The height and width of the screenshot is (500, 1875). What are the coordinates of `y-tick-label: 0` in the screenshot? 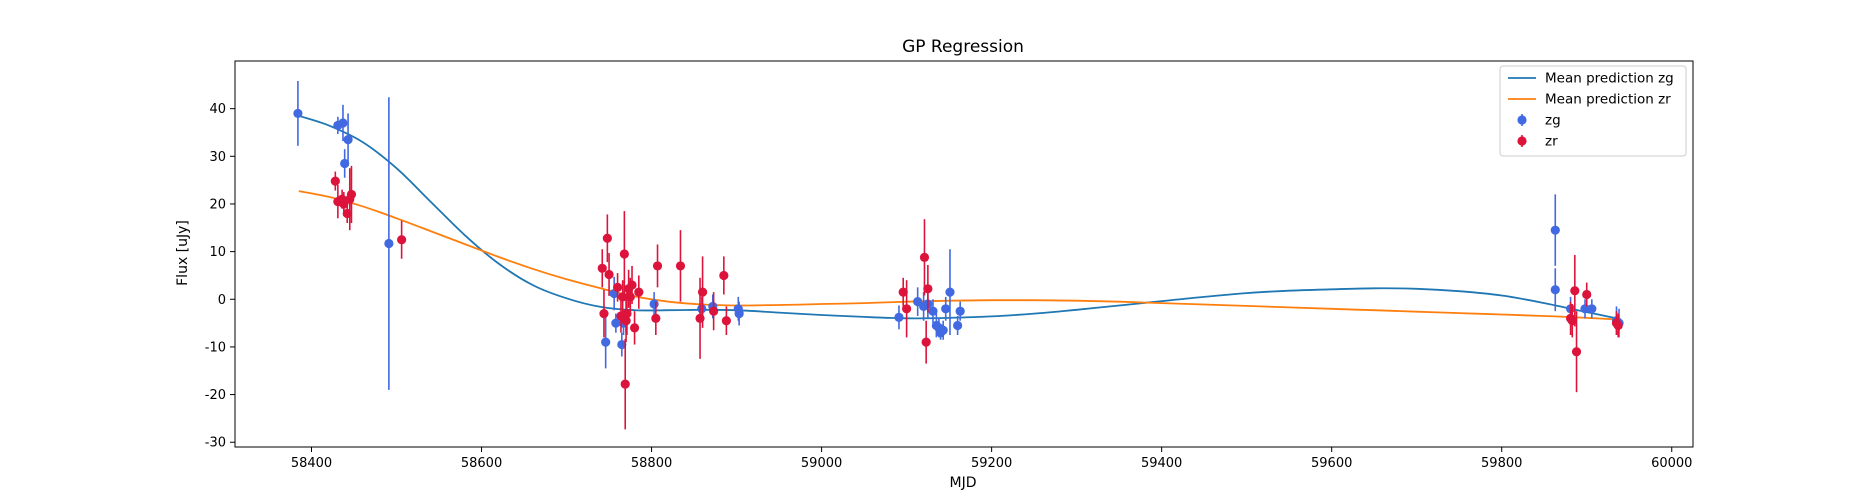 It's located at (222, 300).